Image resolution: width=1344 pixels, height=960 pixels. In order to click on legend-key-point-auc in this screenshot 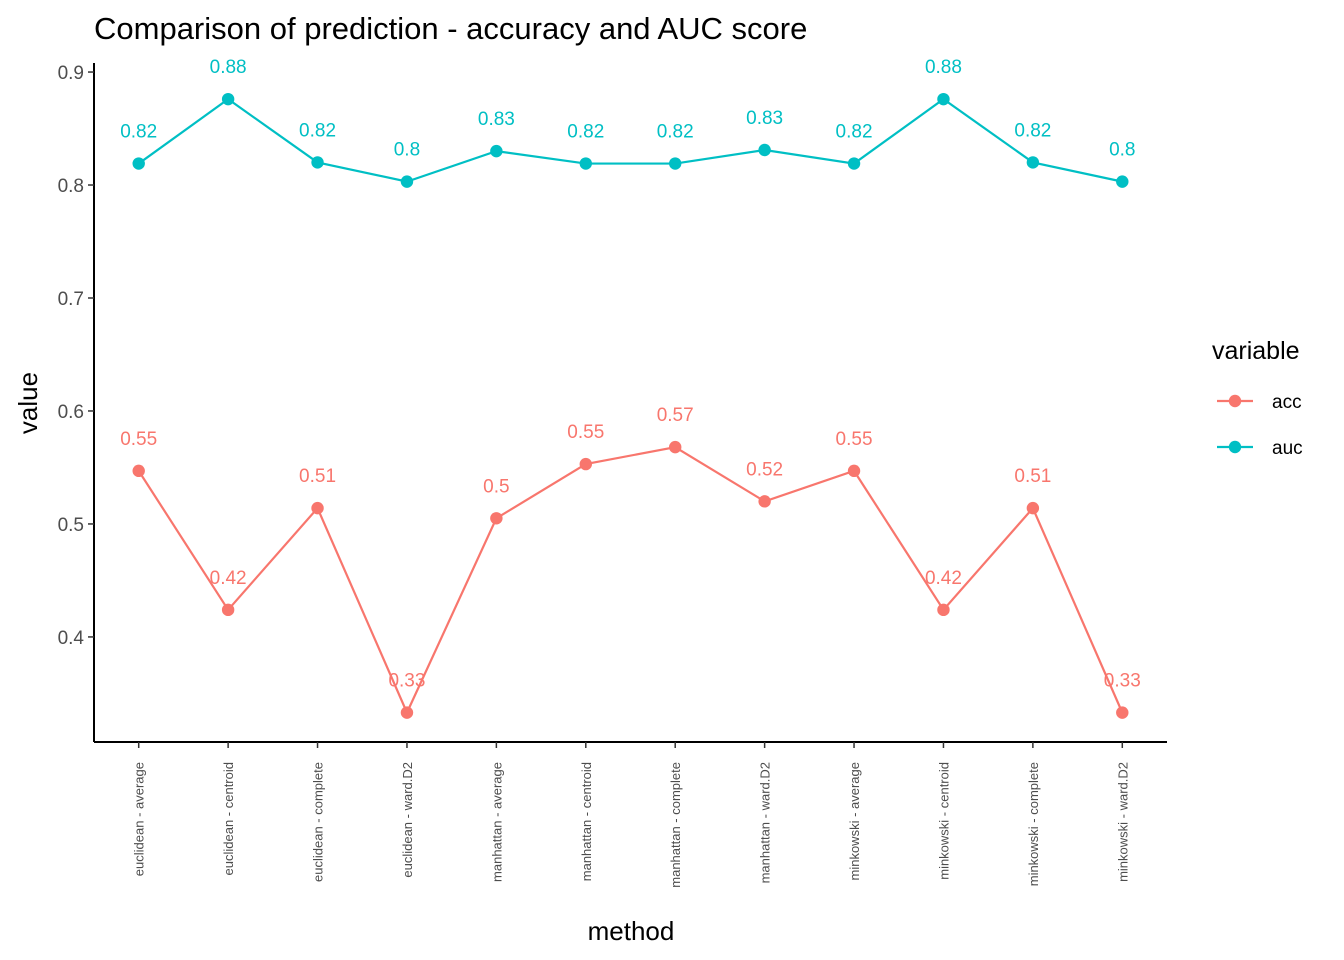, I will do `click(1235, 447)`.